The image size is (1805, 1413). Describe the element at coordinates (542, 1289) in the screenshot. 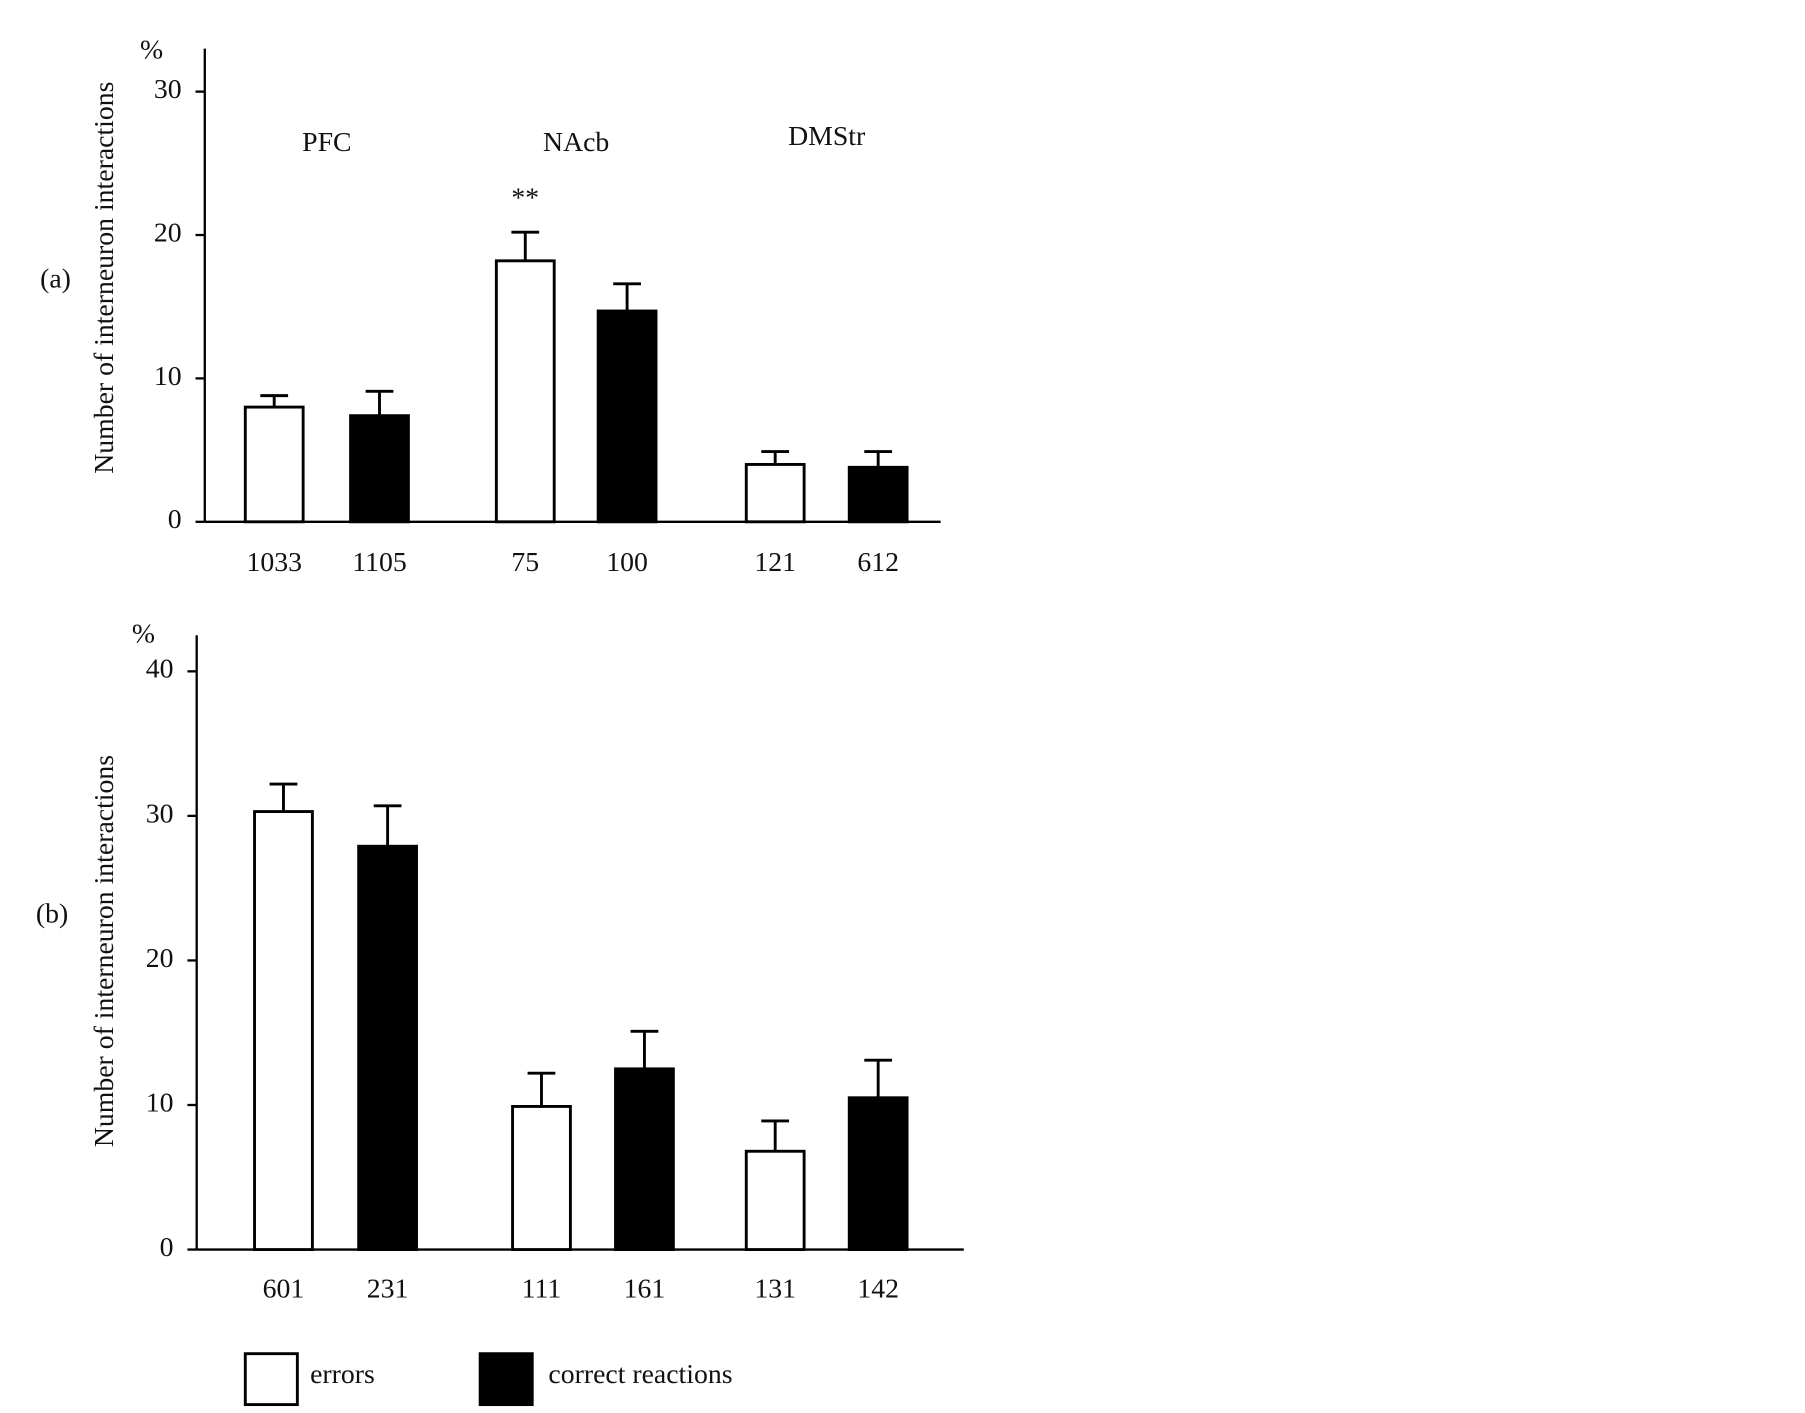

I see `x-tick-label: 111` at that location.